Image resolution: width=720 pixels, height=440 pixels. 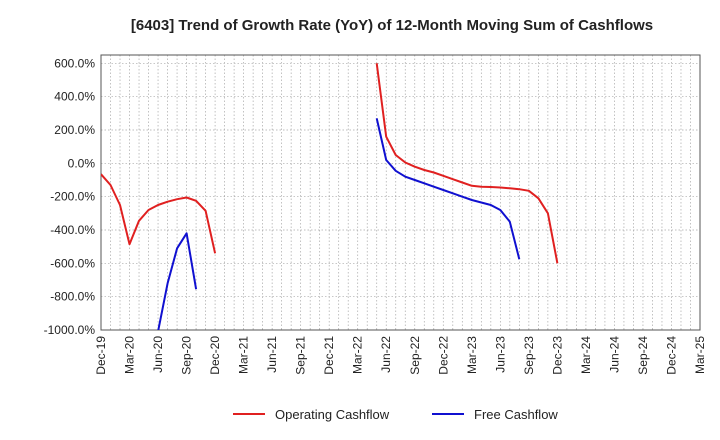 What do you see at coordinates (415, 355) in the screenshot?
I see `x-tick-label: Sep-22` at bounding box center [415, 355].